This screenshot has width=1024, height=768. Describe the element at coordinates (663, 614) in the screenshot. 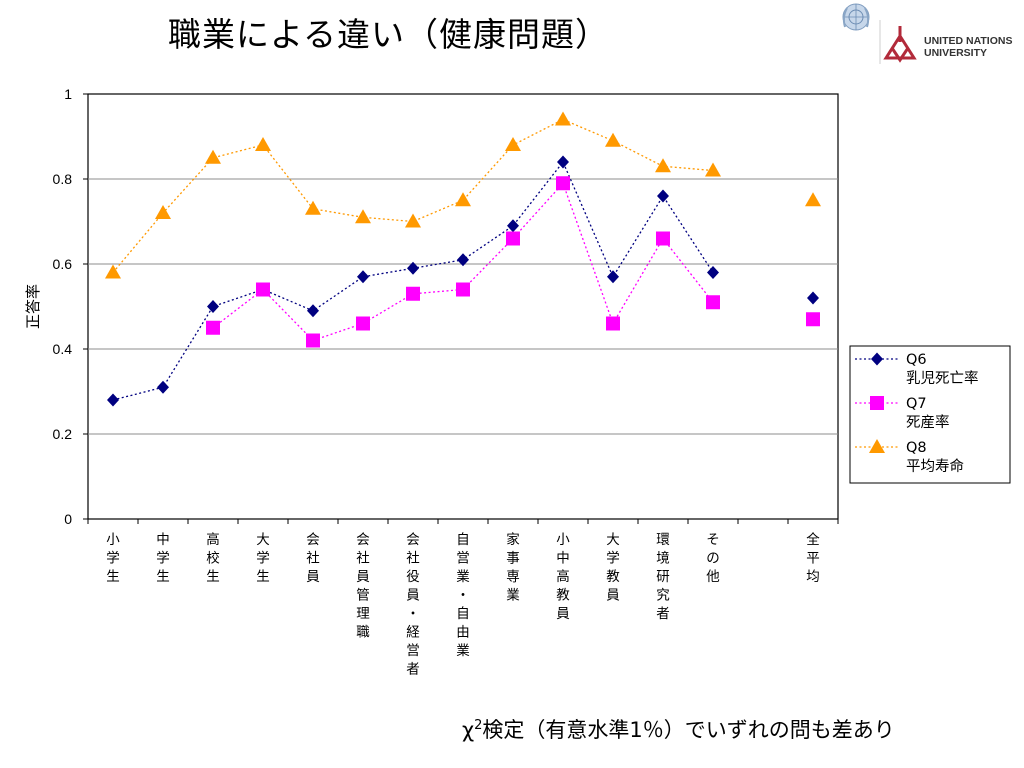

I see `x-tick-char: 者` at that location.